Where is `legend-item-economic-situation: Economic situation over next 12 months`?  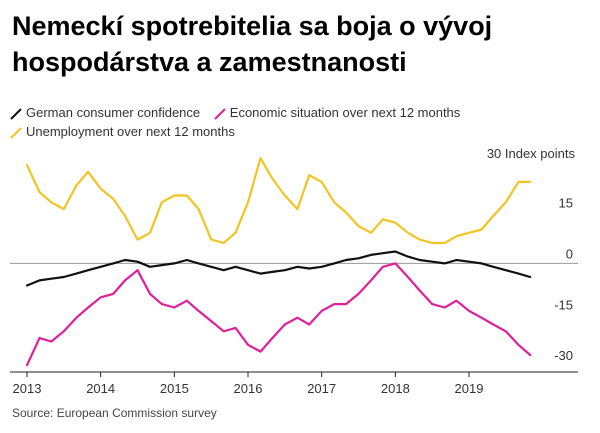
legend-item-economic-situation: Economic situation over next 12 months is located at coordinates (337, 112).